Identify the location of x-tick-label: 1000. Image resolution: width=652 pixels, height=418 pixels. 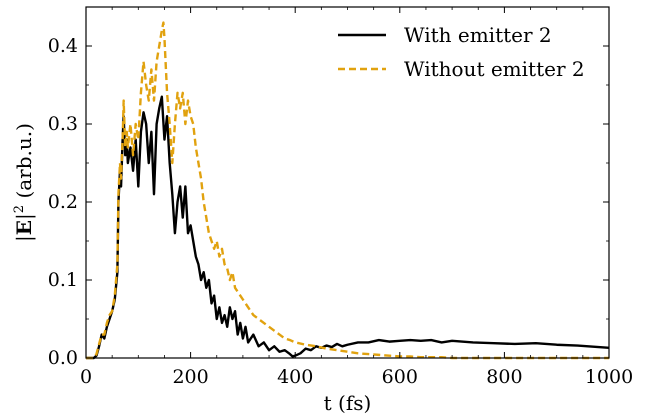
(609, 377).